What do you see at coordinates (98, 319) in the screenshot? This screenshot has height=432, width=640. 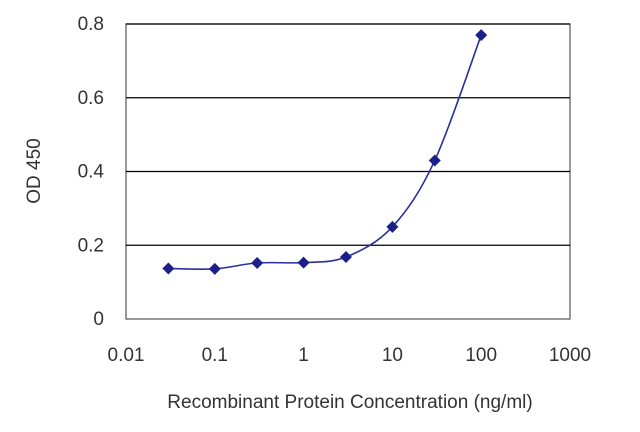 I see `y-tick-label: 0` at bounding box center [98, 319].